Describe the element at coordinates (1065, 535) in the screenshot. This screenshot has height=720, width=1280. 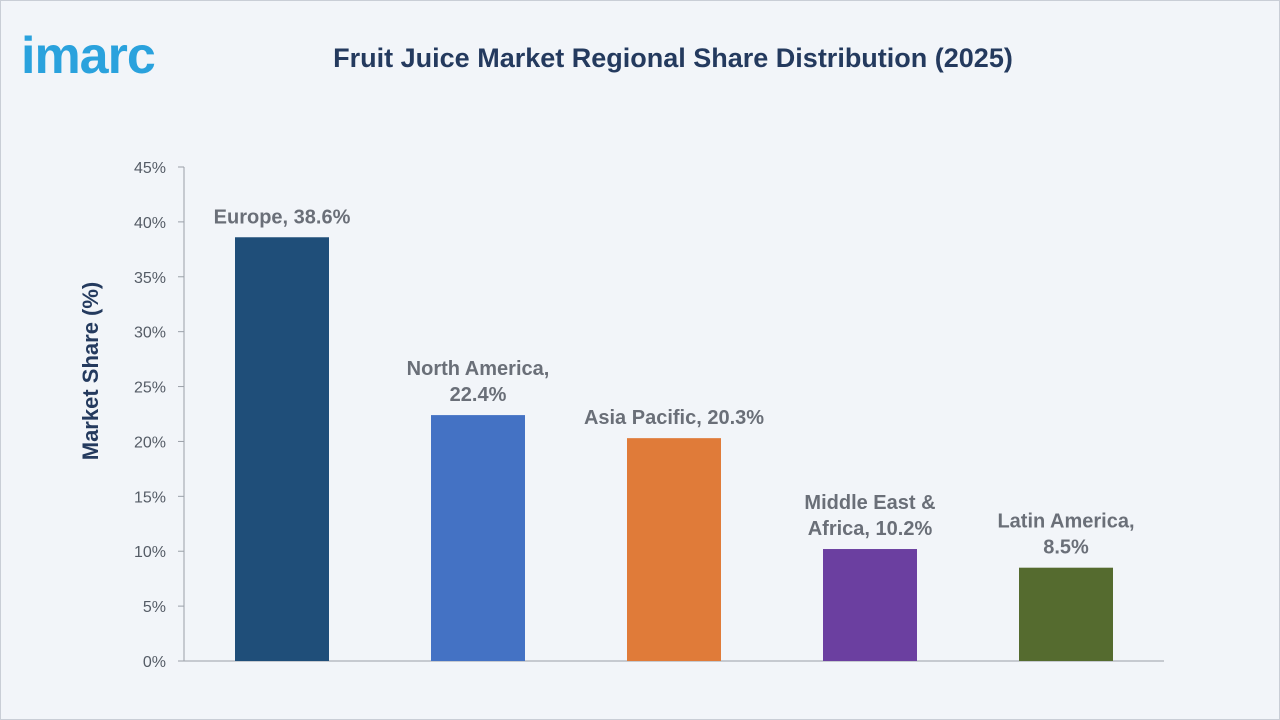
I see `data-label: Latin America, 8.5%` at that location.